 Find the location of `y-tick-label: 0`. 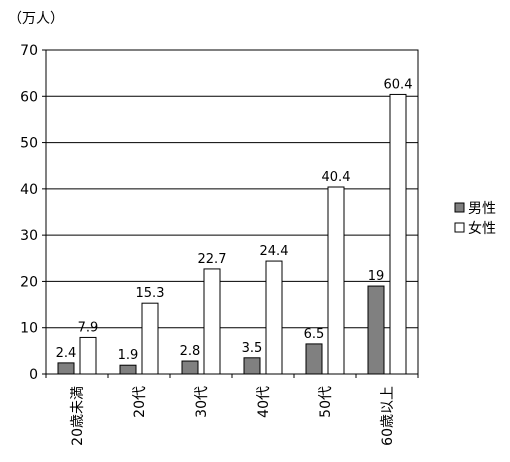

y-tick-label: 0 is located at coordinates (33, 375).